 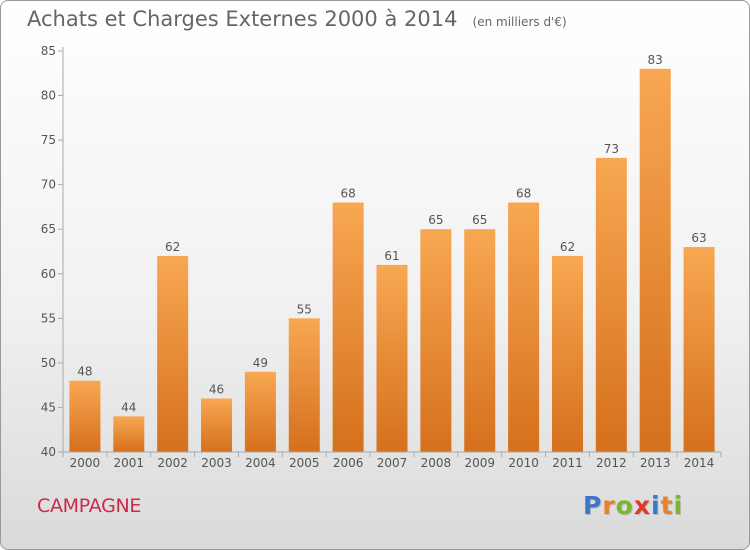 What do you see at coordinates (611, 463) in the screenshot?
I see `x-tick-label-2012: 2012` at bounding box center [611, 463].